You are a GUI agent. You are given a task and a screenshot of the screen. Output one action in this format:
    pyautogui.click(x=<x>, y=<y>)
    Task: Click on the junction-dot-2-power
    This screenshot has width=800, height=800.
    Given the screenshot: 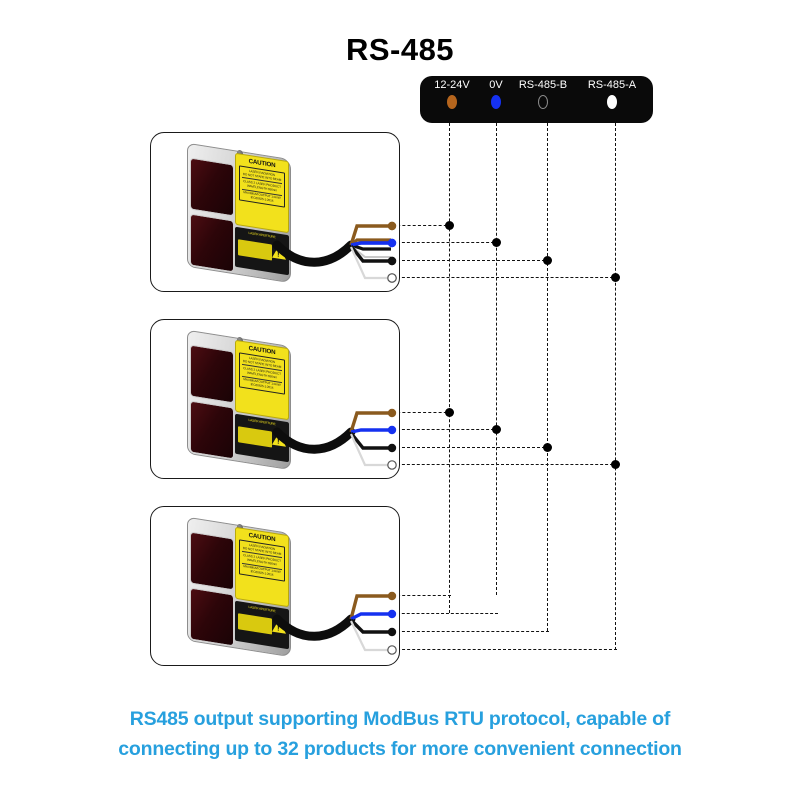 What is the action you would take?
    pyautogui.click(x=449, y=412)
    